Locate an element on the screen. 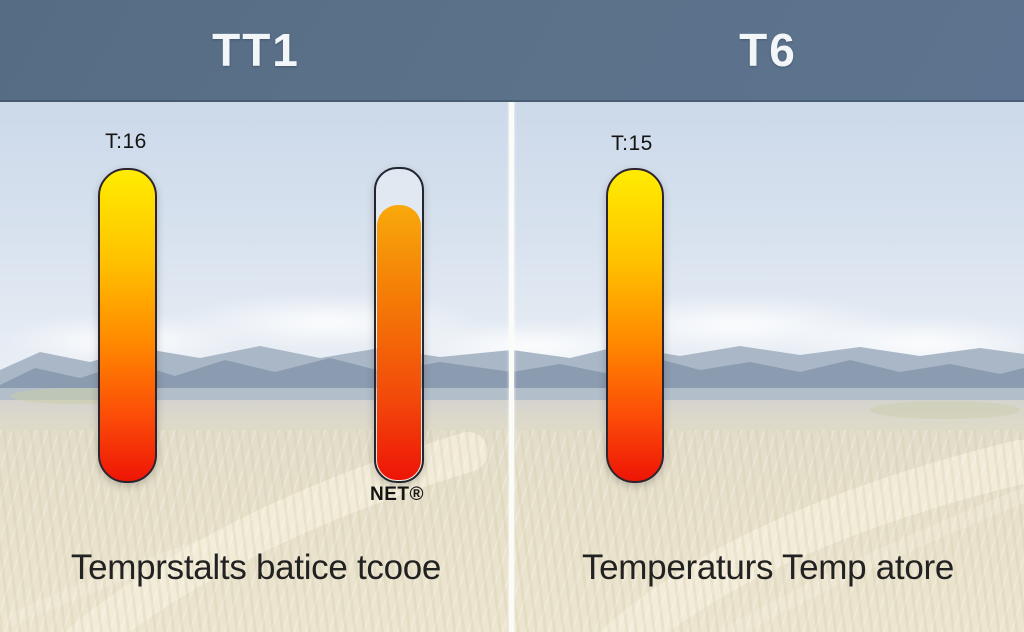 This screenshot has height=632, width=1024. left-panel-title: TT1 is located at coordinates (256, 50).